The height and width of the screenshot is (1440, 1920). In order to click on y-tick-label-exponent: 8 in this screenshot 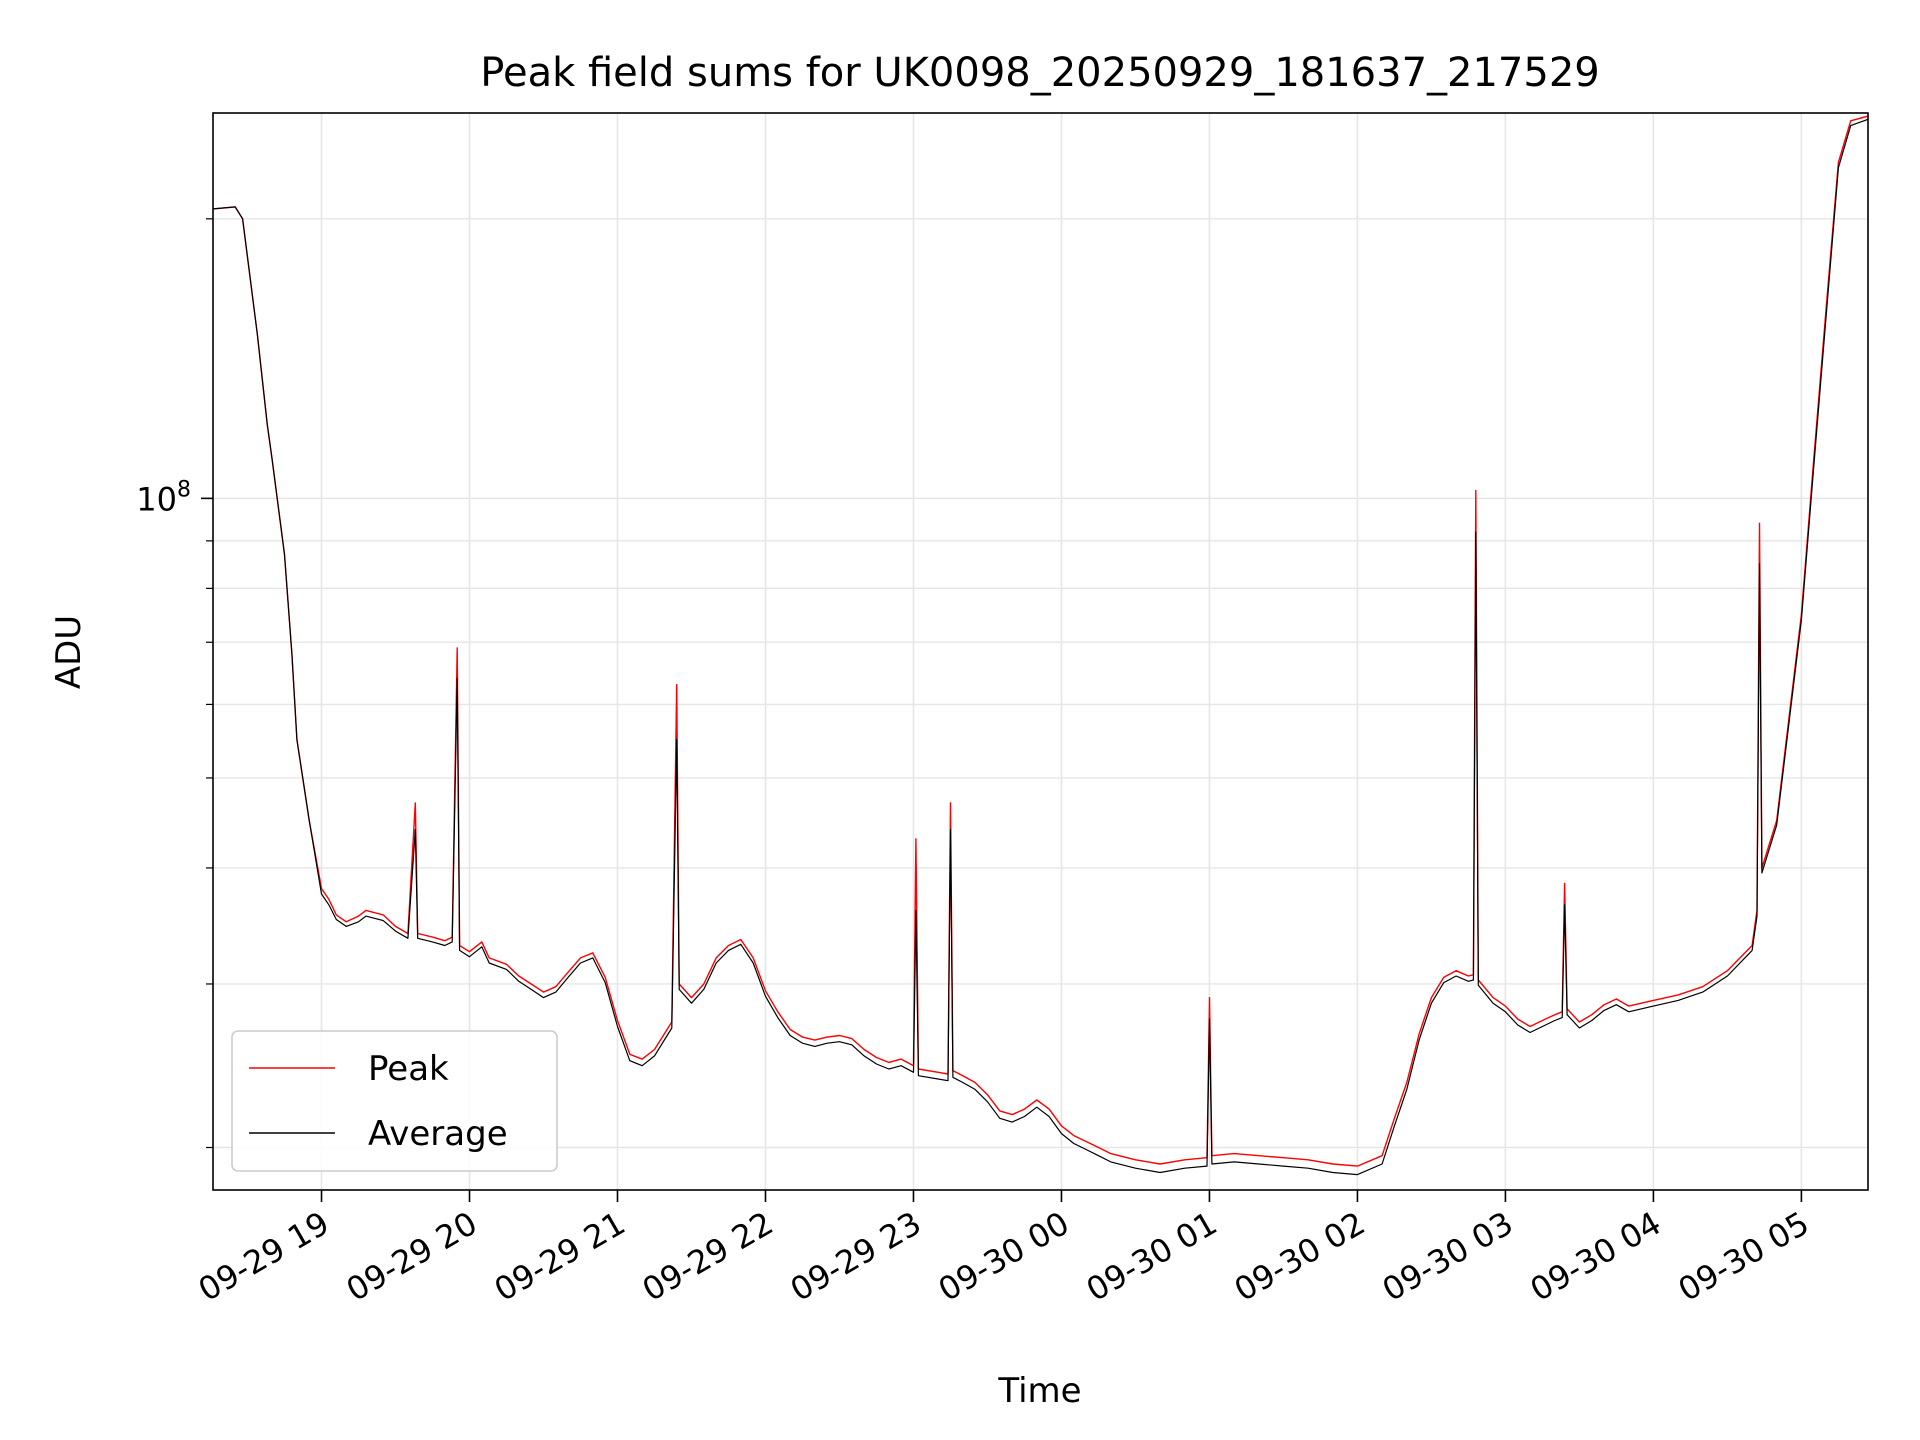, I will do `click(184, 489)`.